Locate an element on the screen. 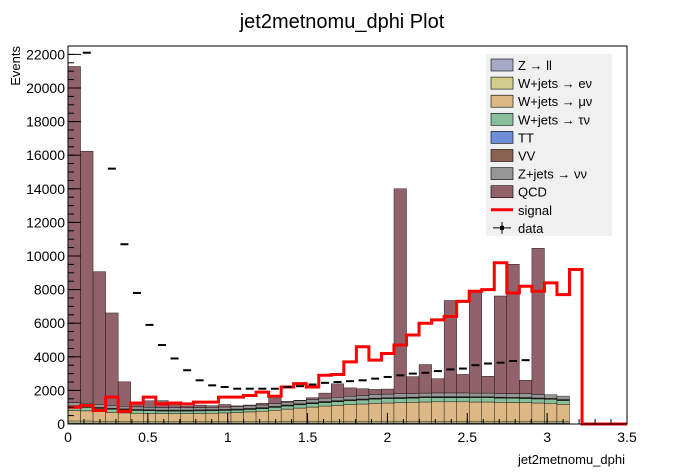 The width and height of the screenshot is (696, 472). legend-label-9: data is located at coordinates (531, 228).